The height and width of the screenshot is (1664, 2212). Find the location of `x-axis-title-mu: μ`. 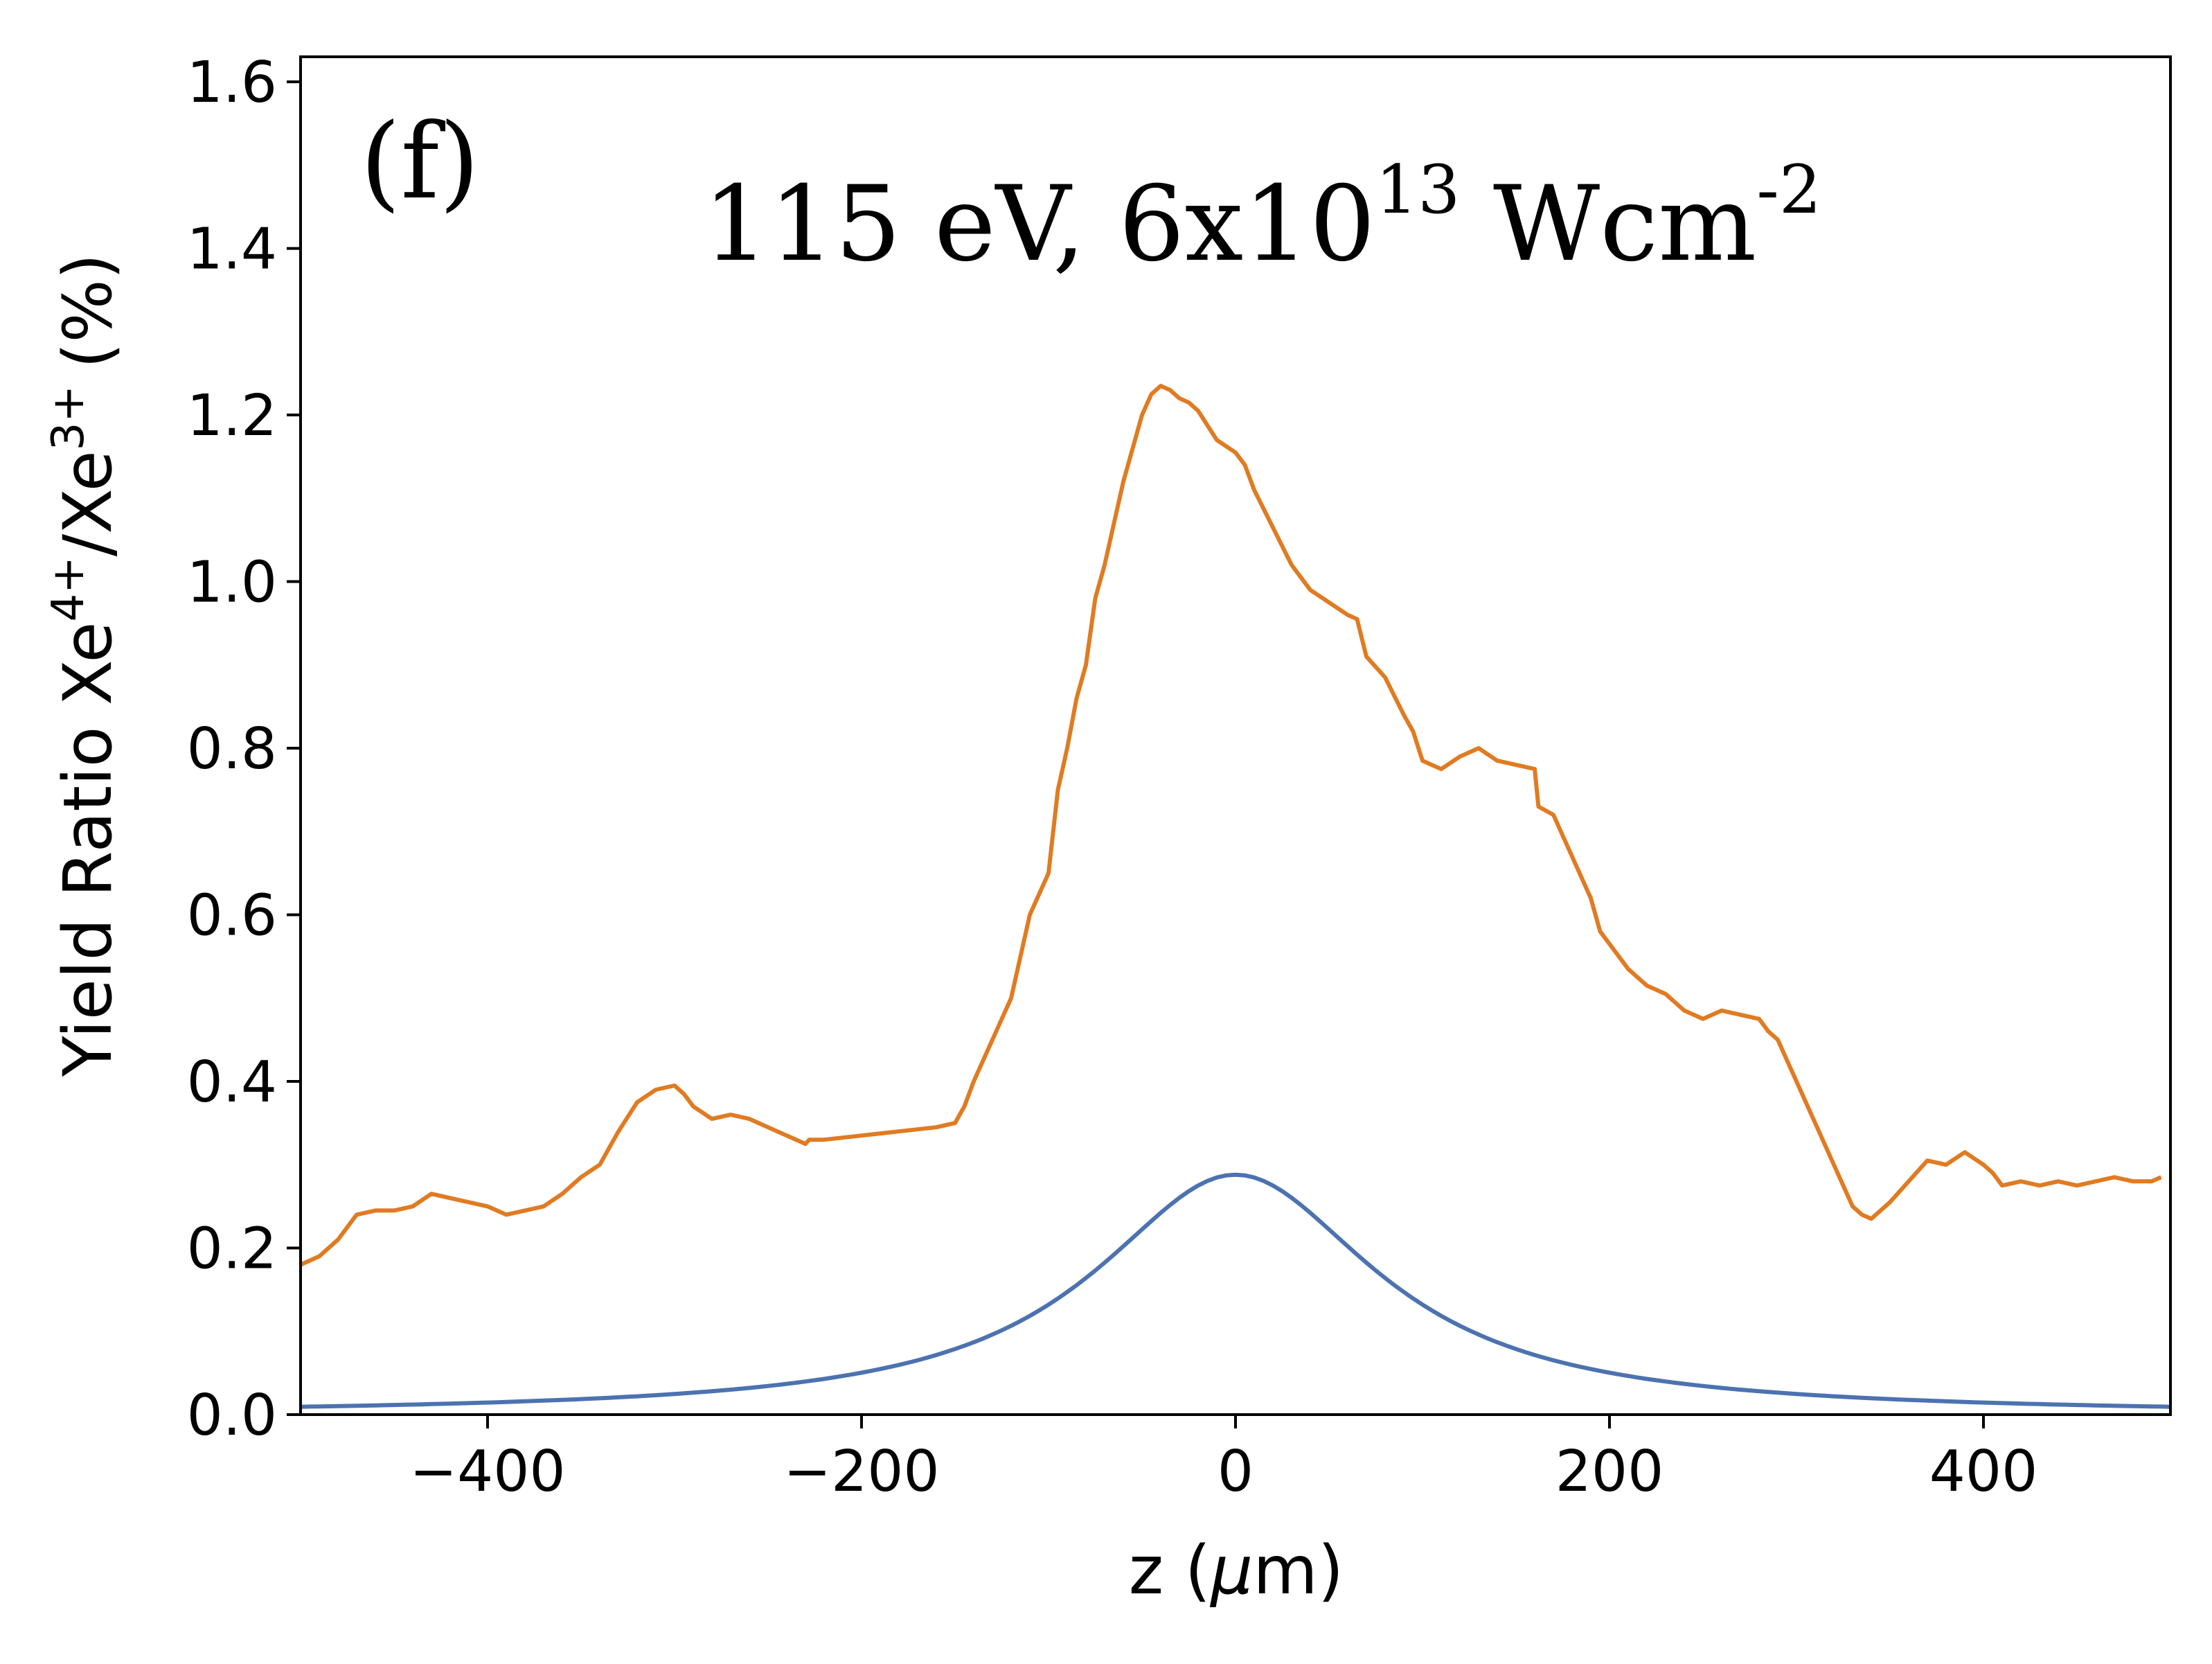

x-axis-title-mu: μ is located at coordinates (1231, 1571).